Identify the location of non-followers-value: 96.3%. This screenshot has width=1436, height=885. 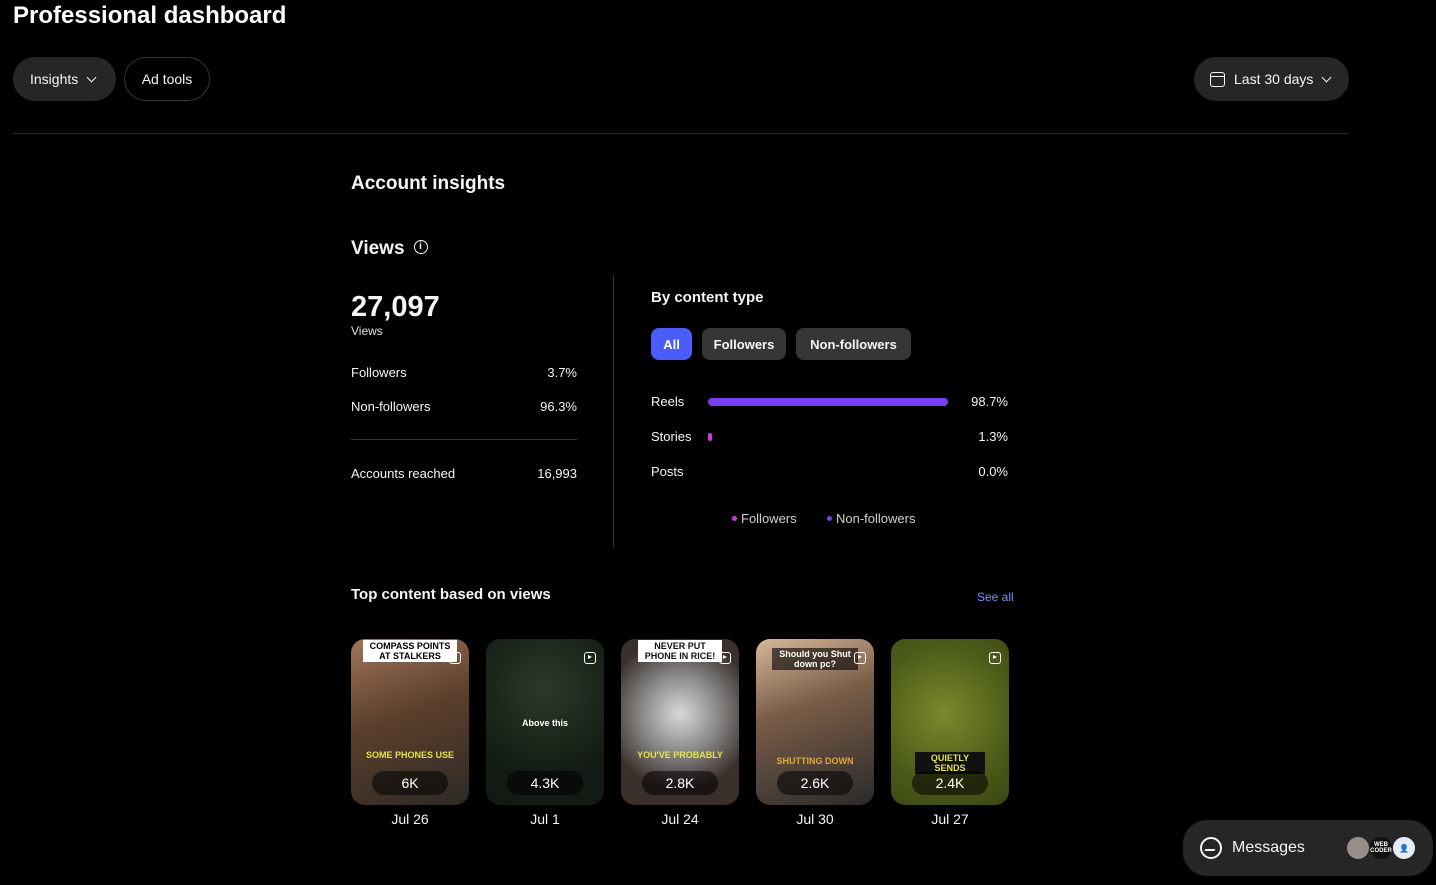
(558, 406).